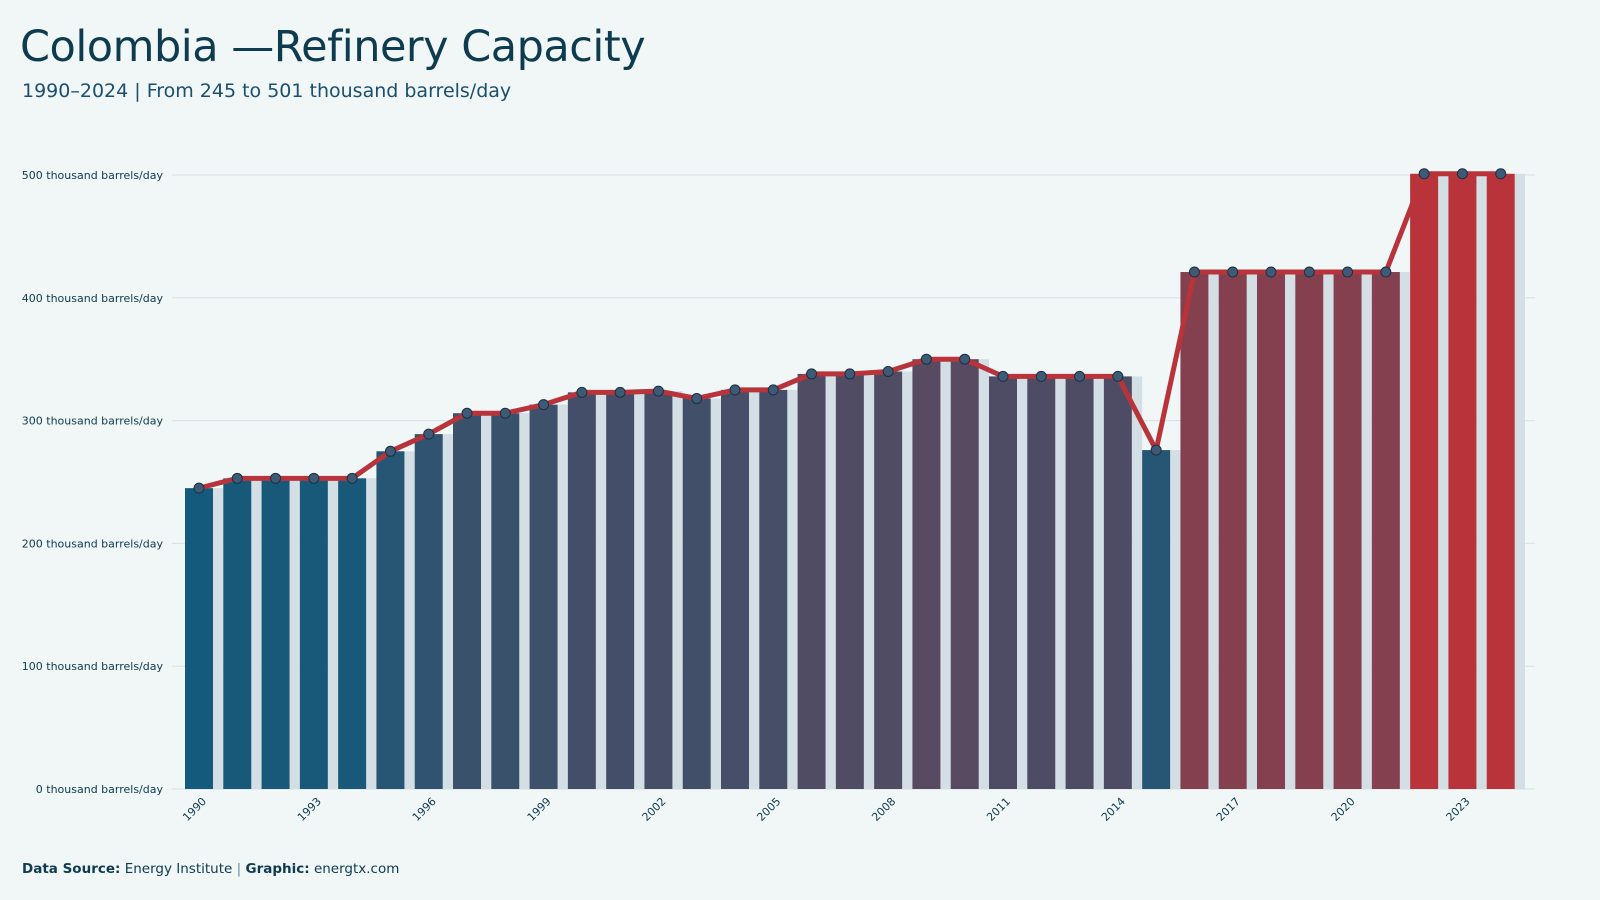 The image size is (1600, 900). What do you see at coordinates (926, 574) in the screenshot?
I see `bar-2009` at bounding box center [926, 574].